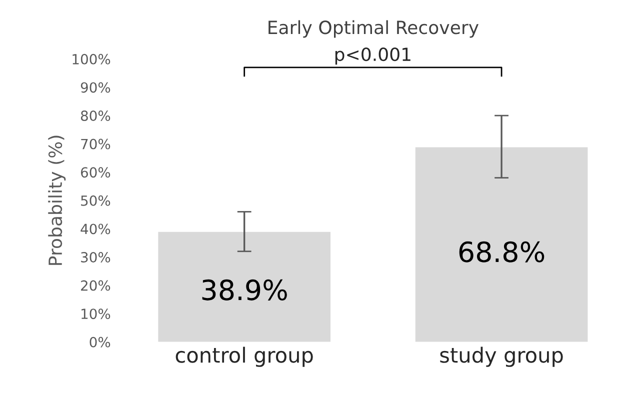  What do you see at coordinates (95, 285) in the screenshot?
I see `y-tick-label: 20%` at bounding box center [95, 285].